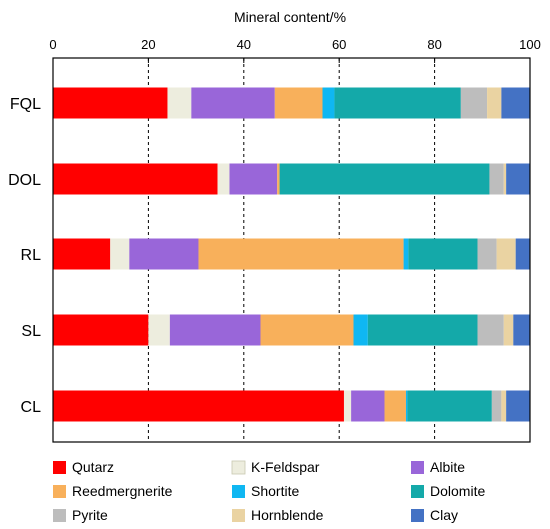 This screenshot has height=529, width=550. I want to click on legend-label: Reedmergnerite, so click(122, 491).